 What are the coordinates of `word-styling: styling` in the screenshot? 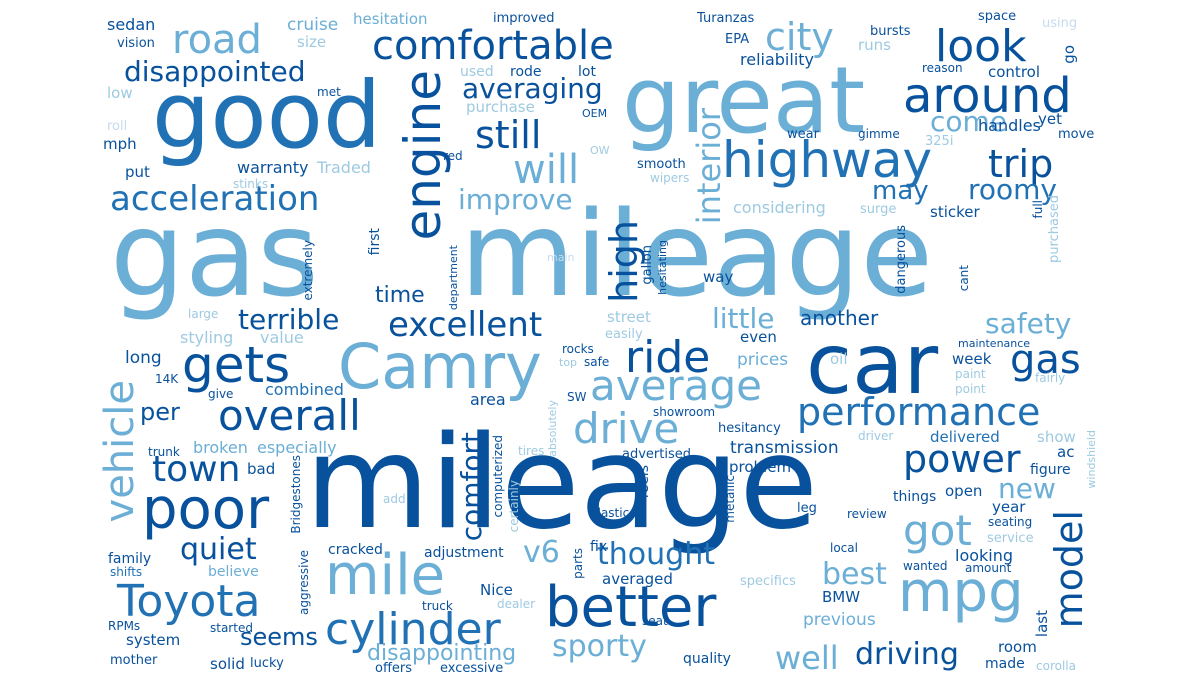 It's located at (207, 337).